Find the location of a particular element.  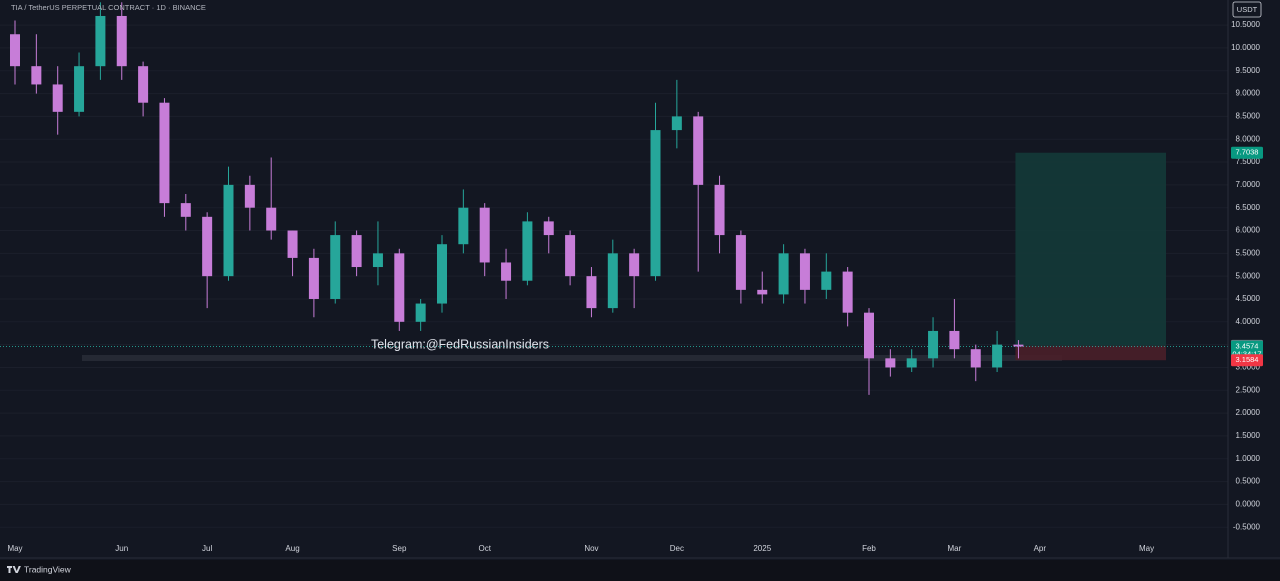

target-tag: 7.7038 is located at coordinates (1247, 152).